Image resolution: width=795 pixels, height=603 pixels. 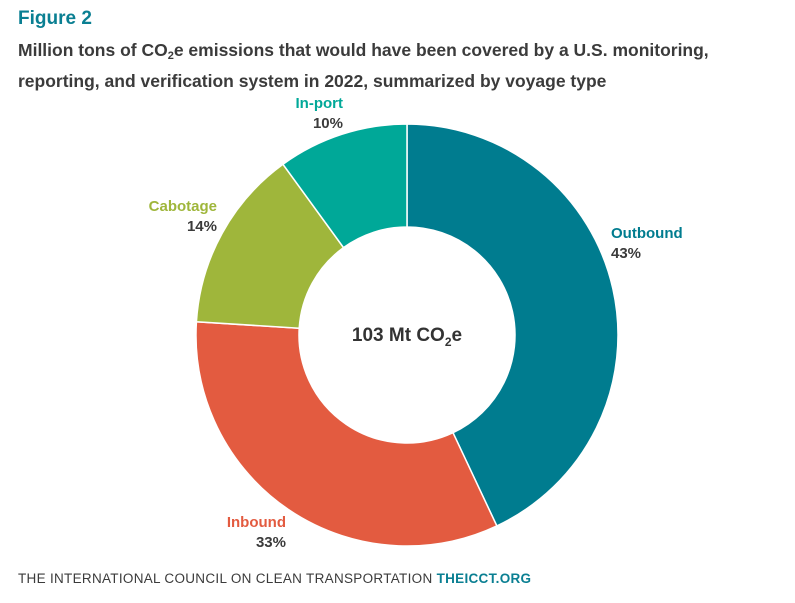 What do you see at coordinates (484, 578) in the screenshot?
I see `footer-site-link: THEICCT.ORG` at bounding box center [484, 578].